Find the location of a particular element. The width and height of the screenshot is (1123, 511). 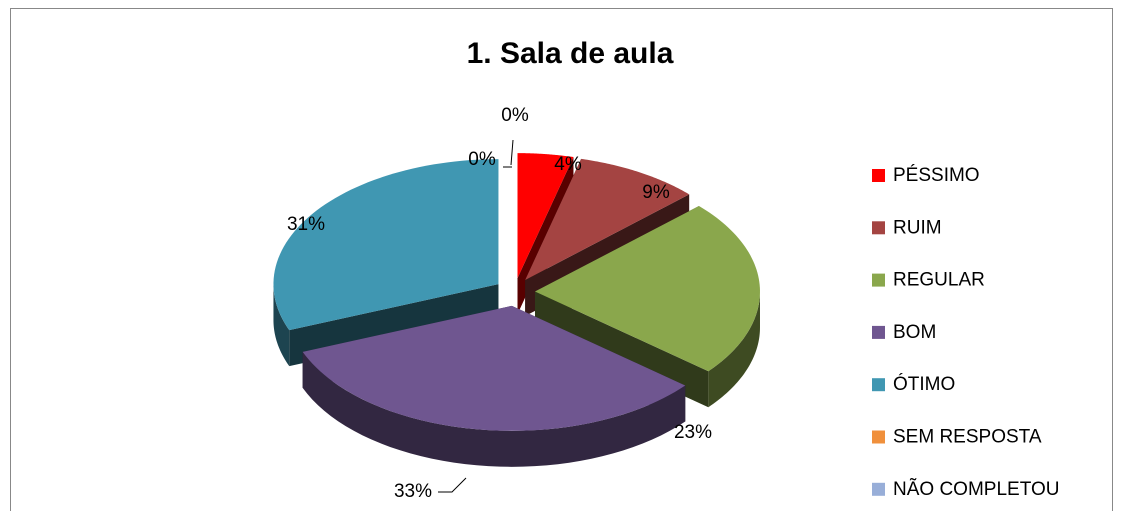

chart-title: 1. Sala de aula is located at coordinates (570, 53).